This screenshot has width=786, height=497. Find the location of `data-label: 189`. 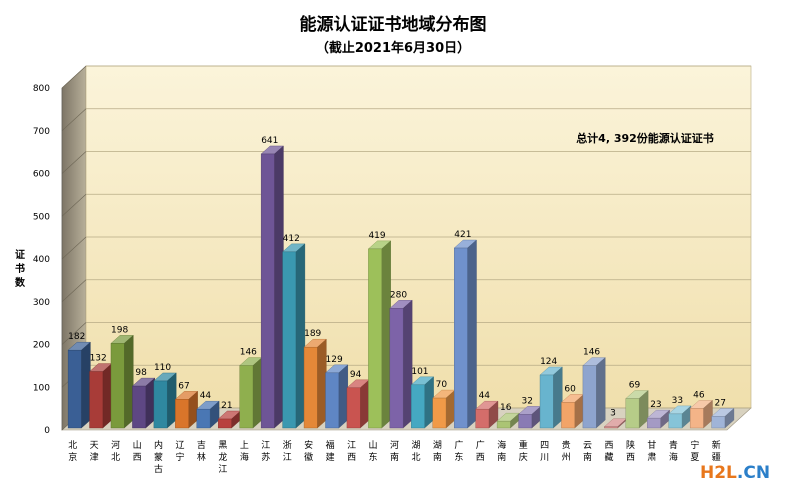

data-label: 189 is located at coordinates (312, 334).